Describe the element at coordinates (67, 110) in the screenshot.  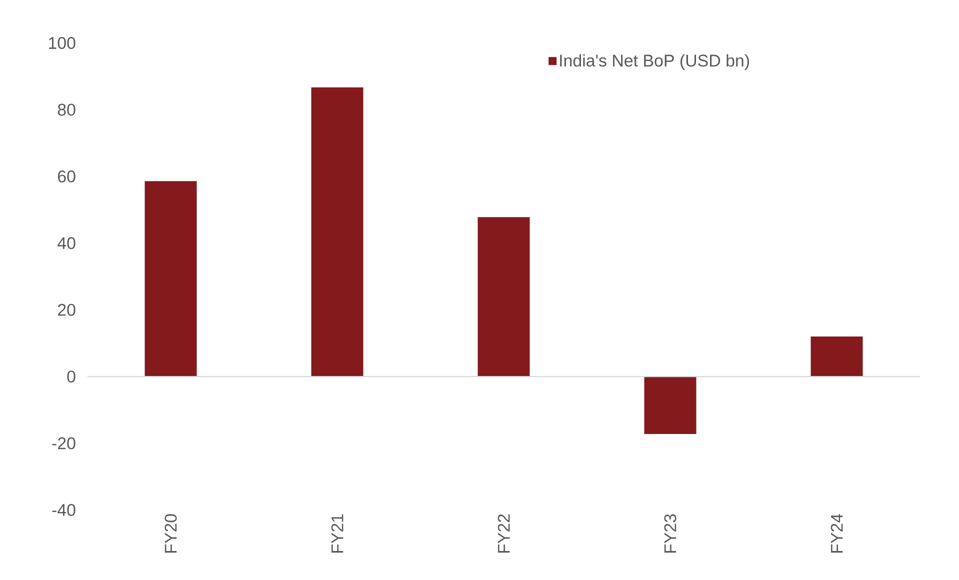
I see `y-tick-label: 80` at that location.